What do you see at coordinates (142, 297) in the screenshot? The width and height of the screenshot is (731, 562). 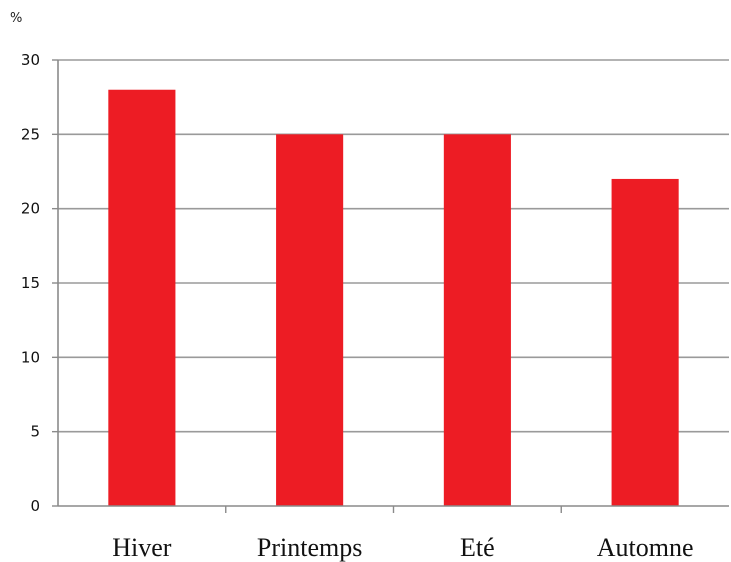 I see `bar-hiver` at bounding box center [142, 297].